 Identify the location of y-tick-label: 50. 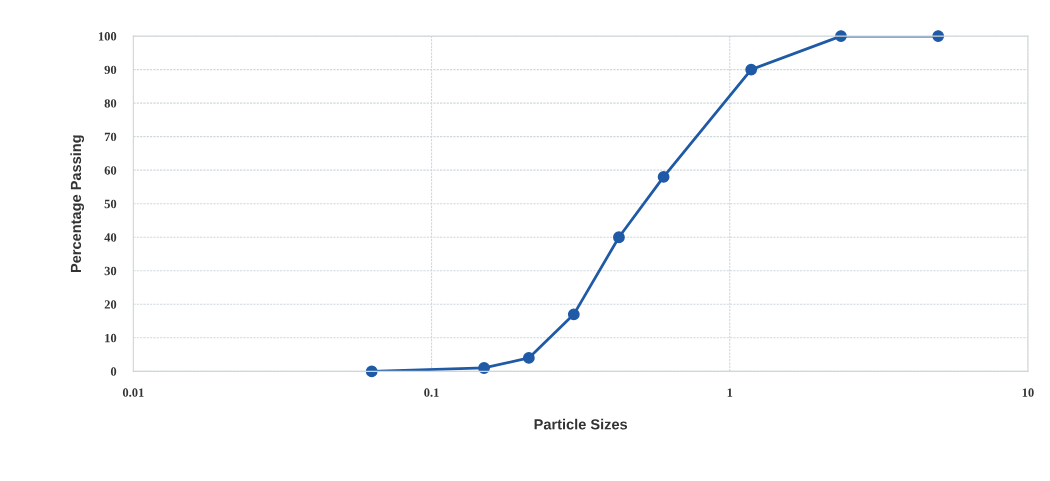
(110, 204).